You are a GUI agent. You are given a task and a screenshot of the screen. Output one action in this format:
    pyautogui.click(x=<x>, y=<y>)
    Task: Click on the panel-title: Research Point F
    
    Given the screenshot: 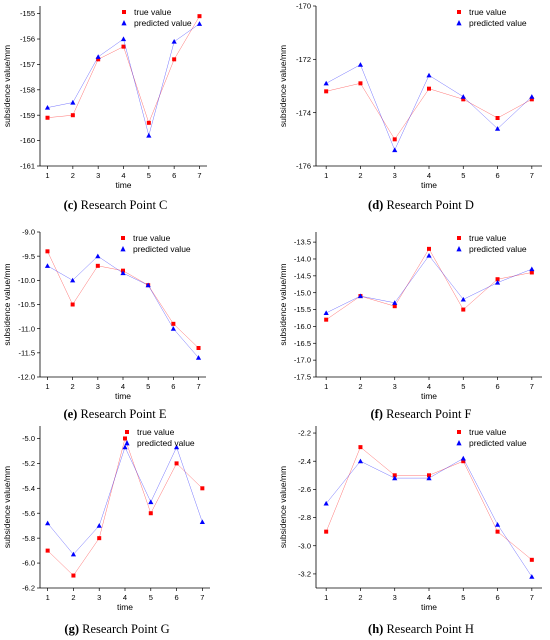 What is the action you would take?
    pyautogui.click(x=427, y=414)
    